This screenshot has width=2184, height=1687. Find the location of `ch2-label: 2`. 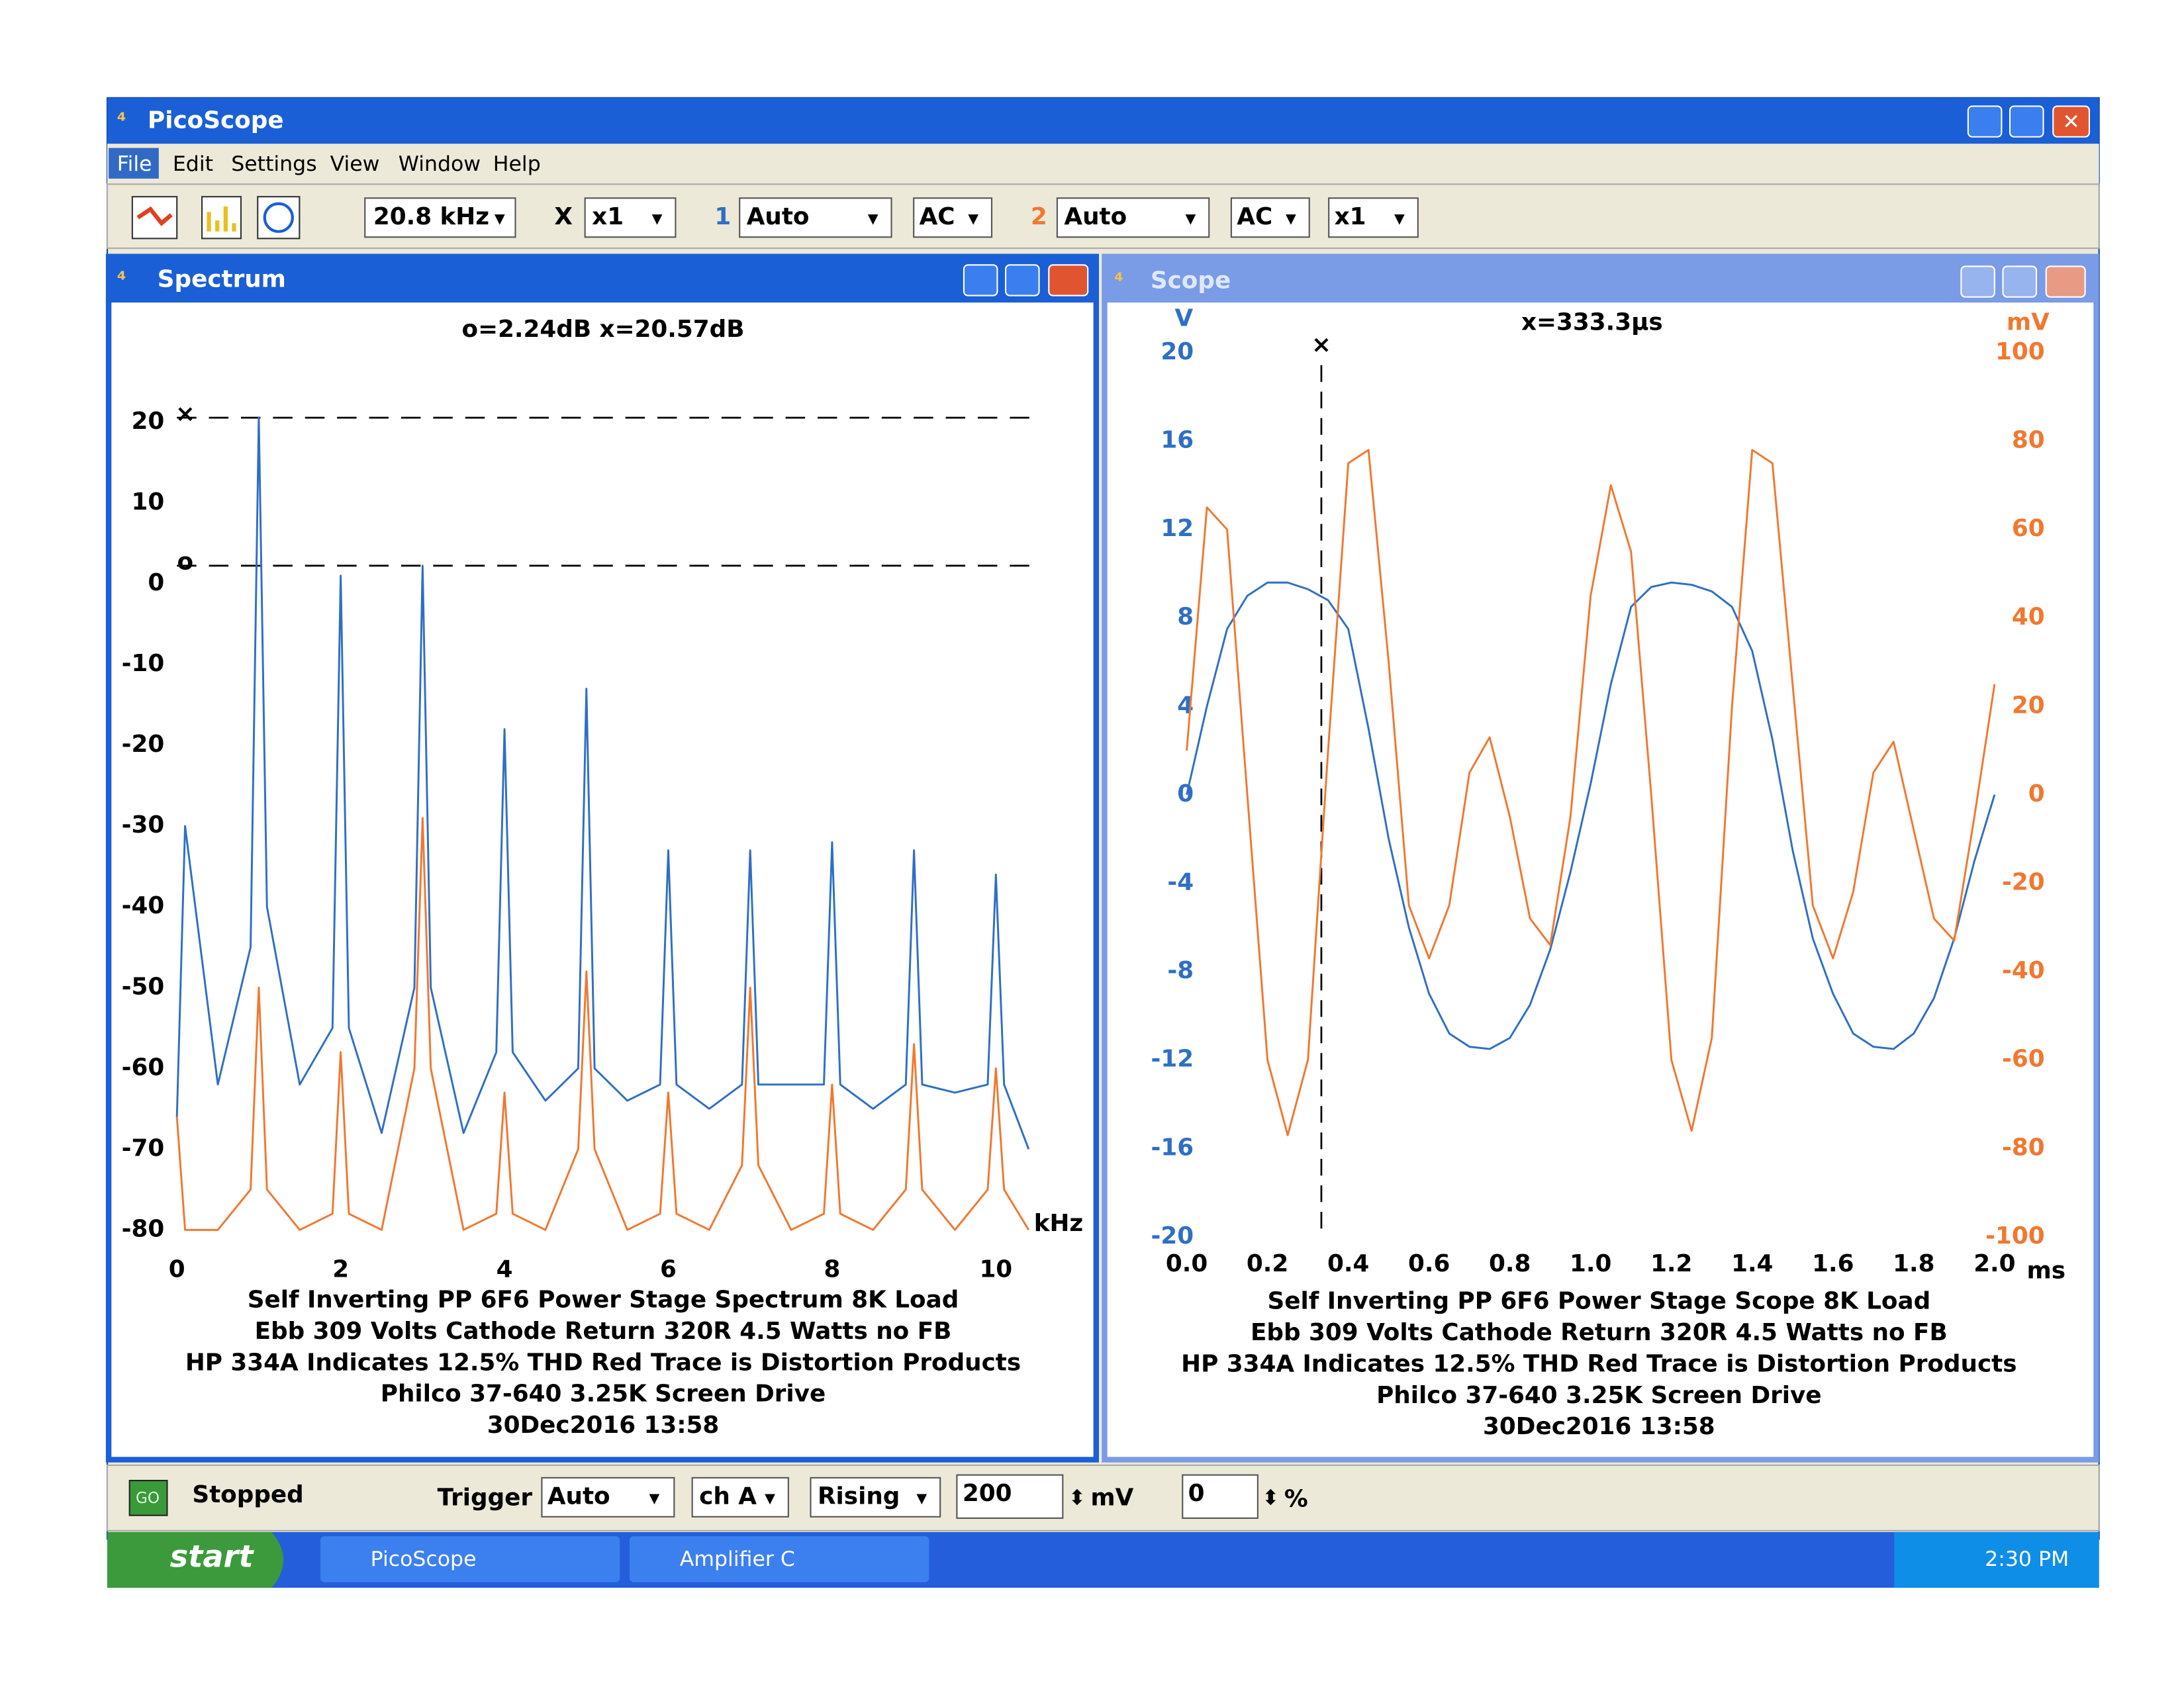

ch2-label: 2 is located at coordinates (1039, 216).